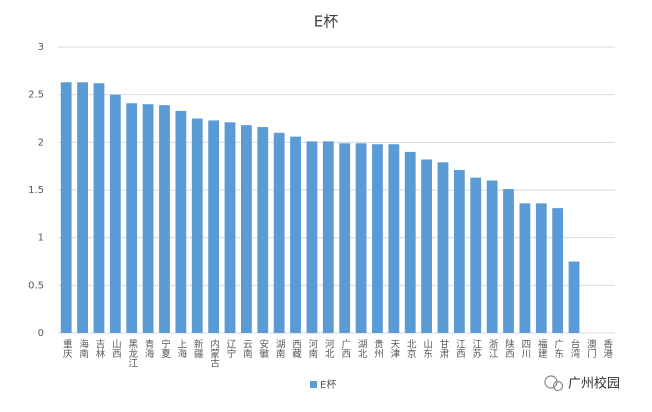 The width and height of the screenshot is (652, 412). What do you see at coordinates (378, 348) in the screenshot?
I see `x-tick-label: 贵州` at bounding box center [378, 348].